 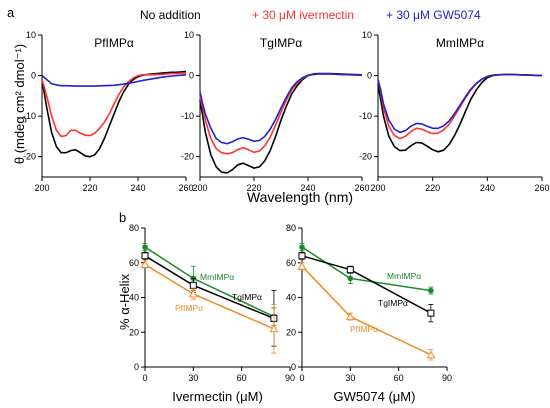 I want to click on chart-title: TgIMPα, so click(x=281, y=43).